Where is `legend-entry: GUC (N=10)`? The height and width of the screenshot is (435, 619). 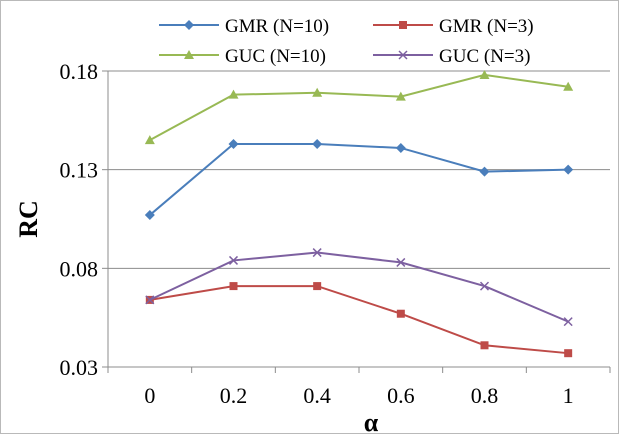
legend-entry: GUC (N=10) is located at coordinates (242, 56).